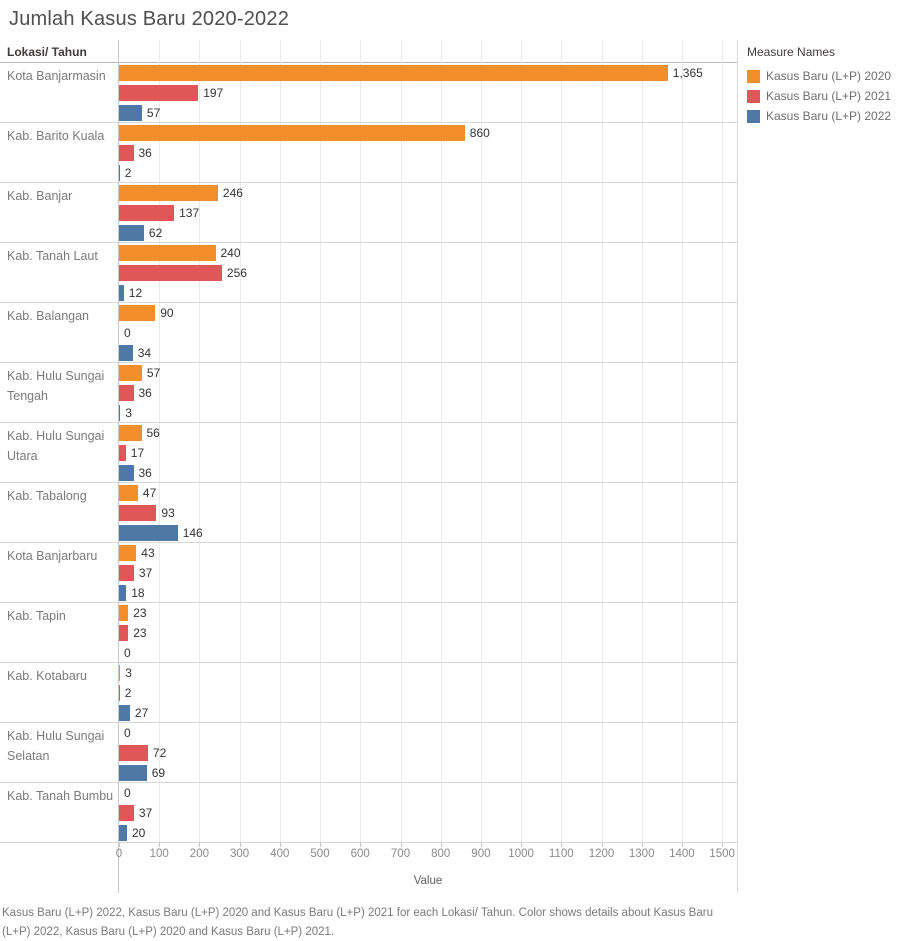  I want to click on table-row: Kab. Hulu Sungai Tengah 57 36 3, so click(368, 393).